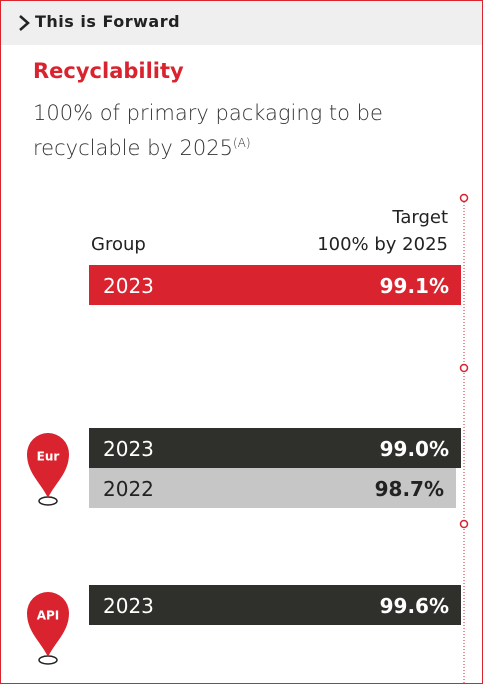 This screenshot has width=483, height=684. Describe the element at coordinates (128, 489) in the screenshot. I see `row-year: 2022` at that location.